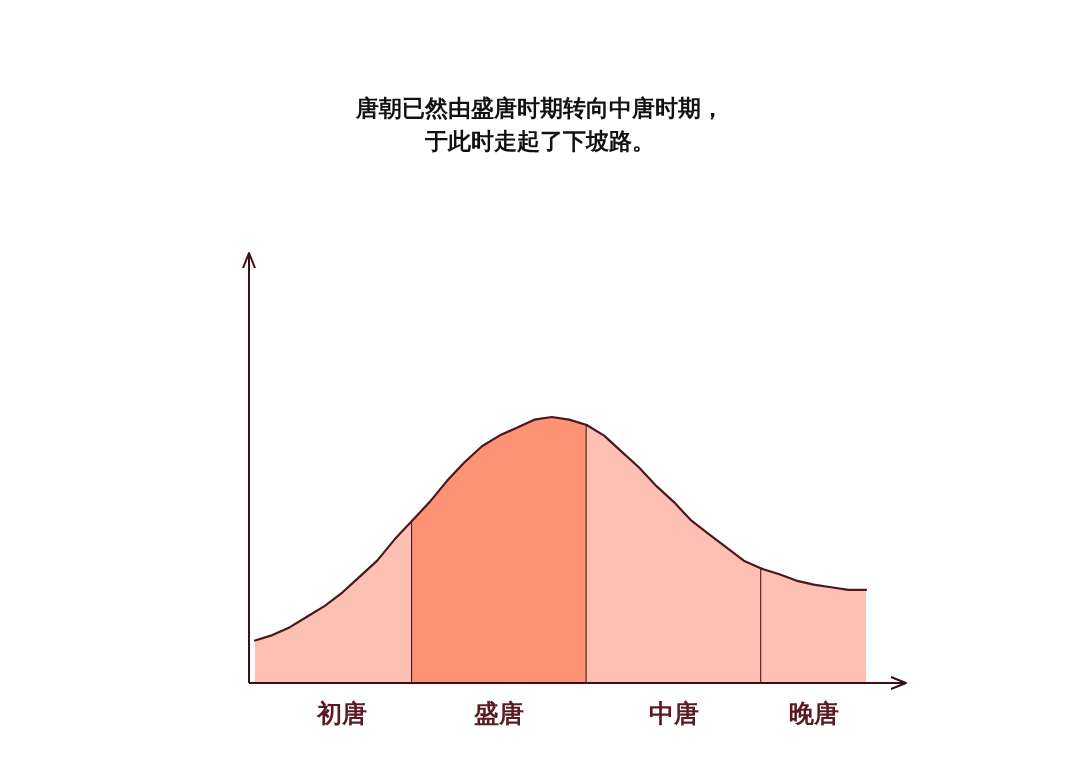  What do you see at coordinates (540, 108) in the screenshot?
I see `title: 唐朝已然由盛唐时期转向中唐时期，` at bounding box center [540, 108].